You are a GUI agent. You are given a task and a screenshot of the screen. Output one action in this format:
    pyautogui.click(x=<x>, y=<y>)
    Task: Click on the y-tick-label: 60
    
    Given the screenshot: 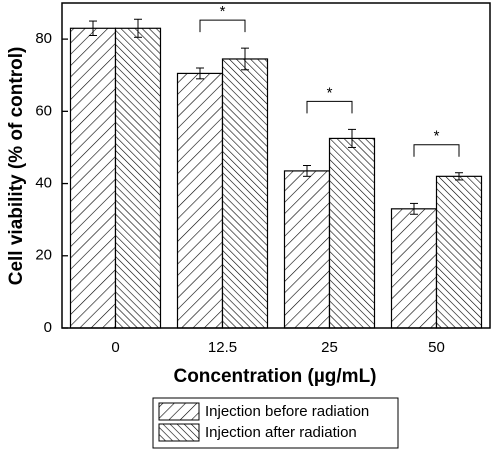 What is the action you would take?
    pyautogui.click(x=43, y=110)
    